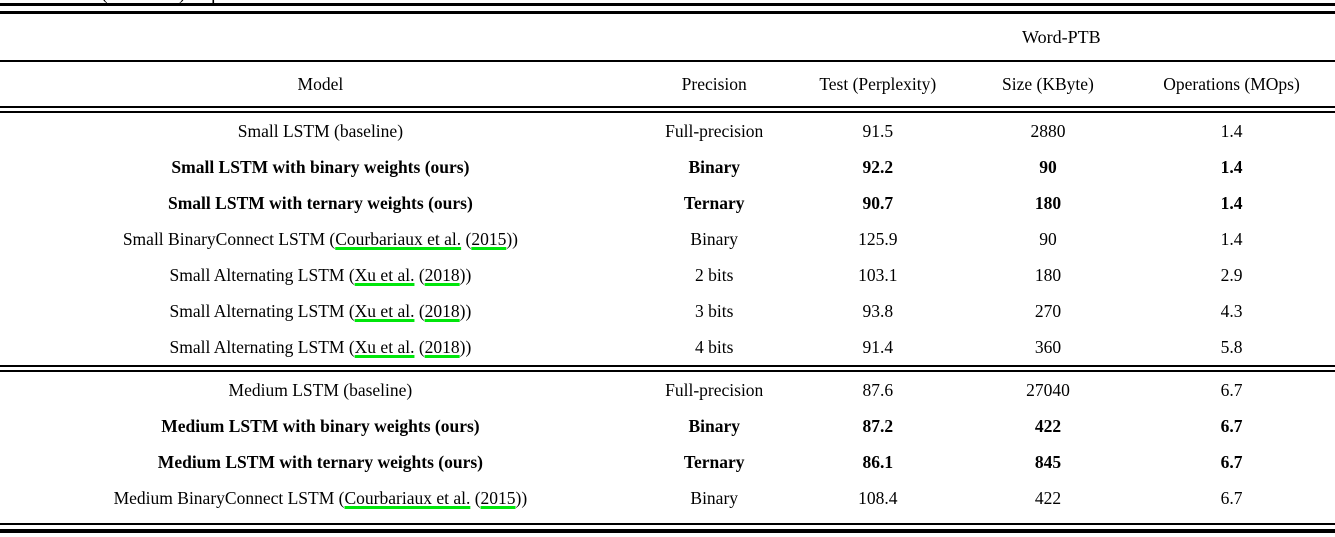 Image resolution: width=1335 pixels, height=537 pixels. I want to click on test-perplexity-cell: 108.4, so click(878, 497).